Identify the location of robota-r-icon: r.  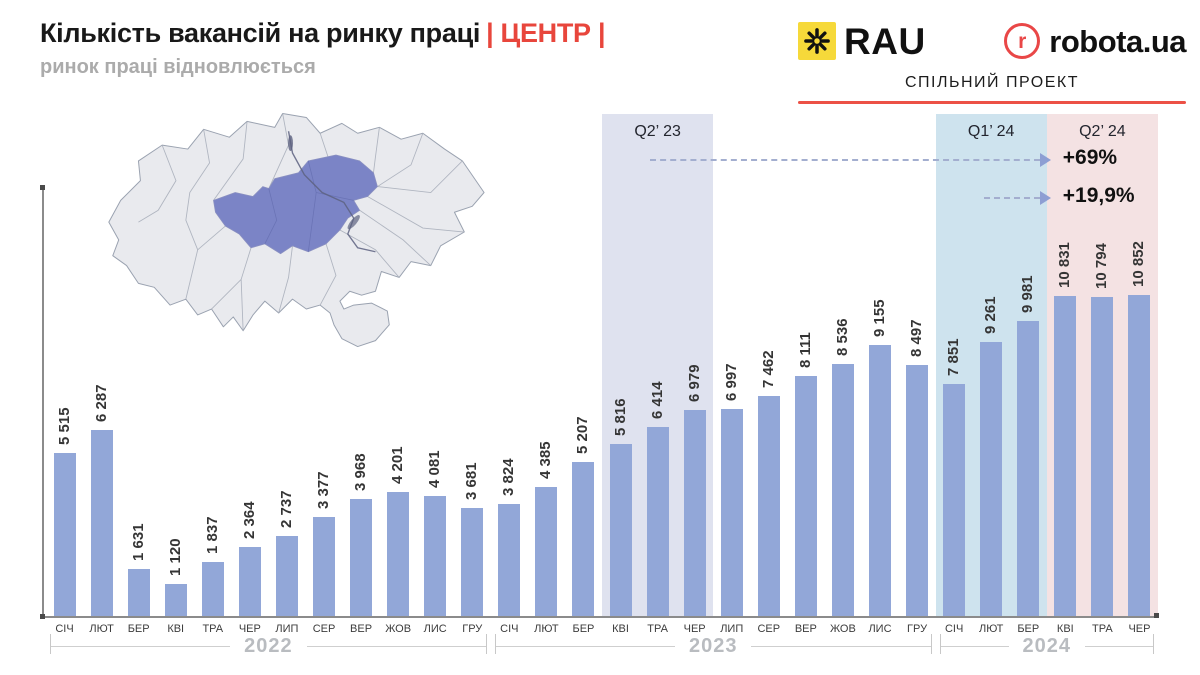
(1022, 41).